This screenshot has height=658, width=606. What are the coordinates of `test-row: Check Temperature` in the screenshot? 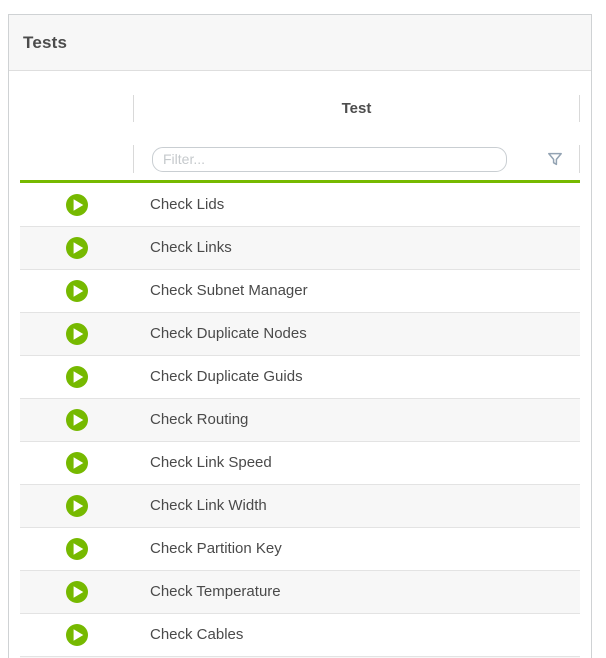 It's located at (300, 591).